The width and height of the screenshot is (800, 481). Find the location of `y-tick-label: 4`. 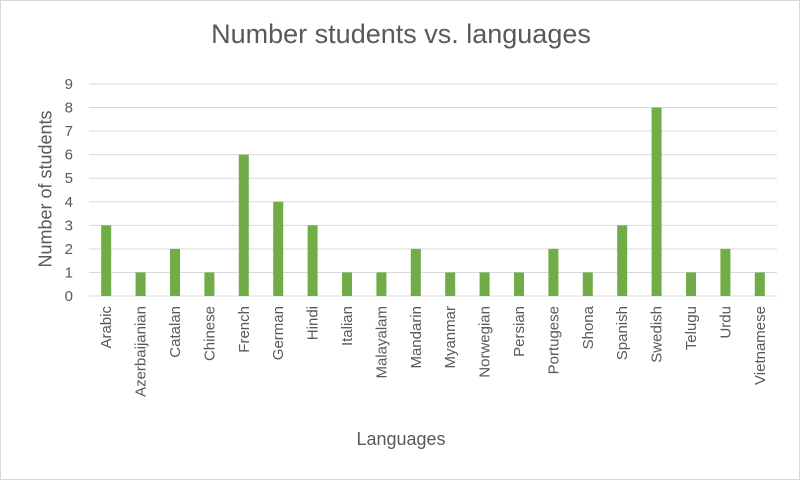

y-tick-label: 4 is located at coordinates (69, 202).